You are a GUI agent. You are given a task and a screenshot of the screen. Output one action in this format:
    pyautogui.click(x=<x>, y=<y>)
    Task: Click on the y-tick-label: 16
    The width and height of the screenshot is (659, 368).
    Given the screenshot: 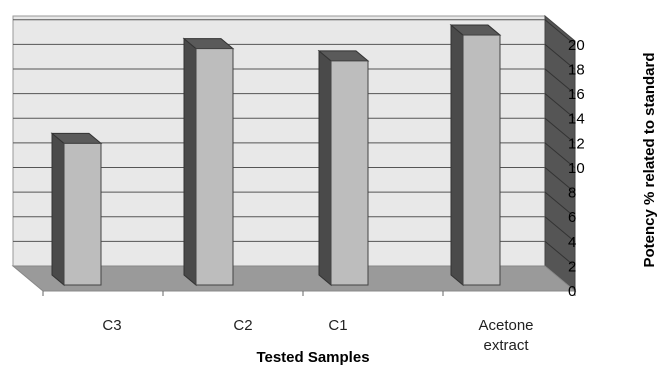 What is the action you would take?
    pyautogui.click(x=576, y=94)
    